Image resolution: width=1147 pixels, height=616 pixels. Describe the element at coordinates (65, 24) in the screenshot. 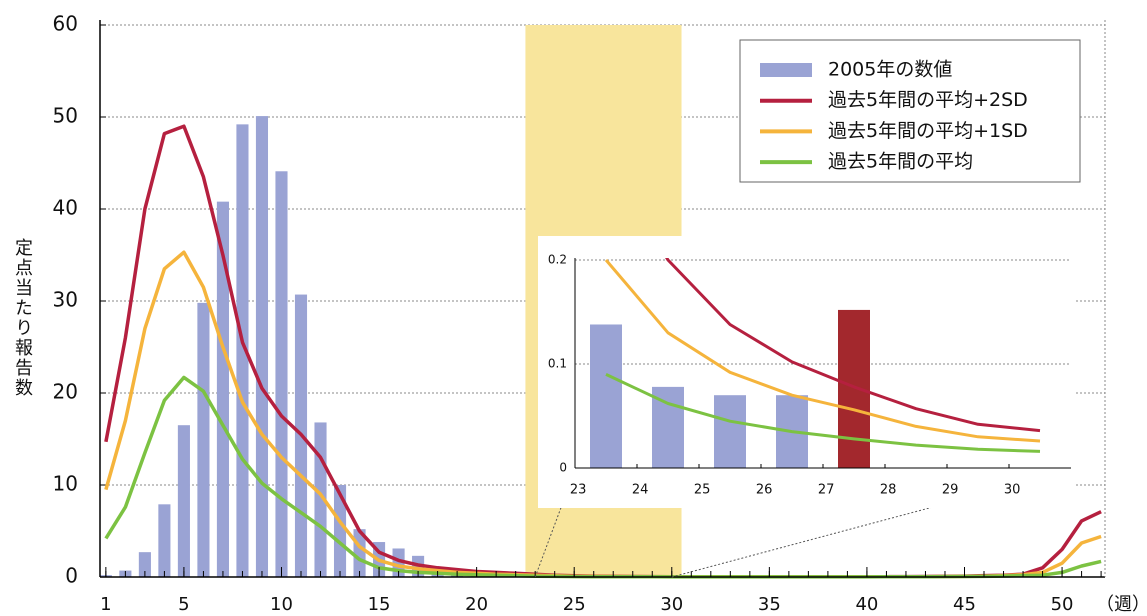

I see `y-tick-label: 60` at that location.